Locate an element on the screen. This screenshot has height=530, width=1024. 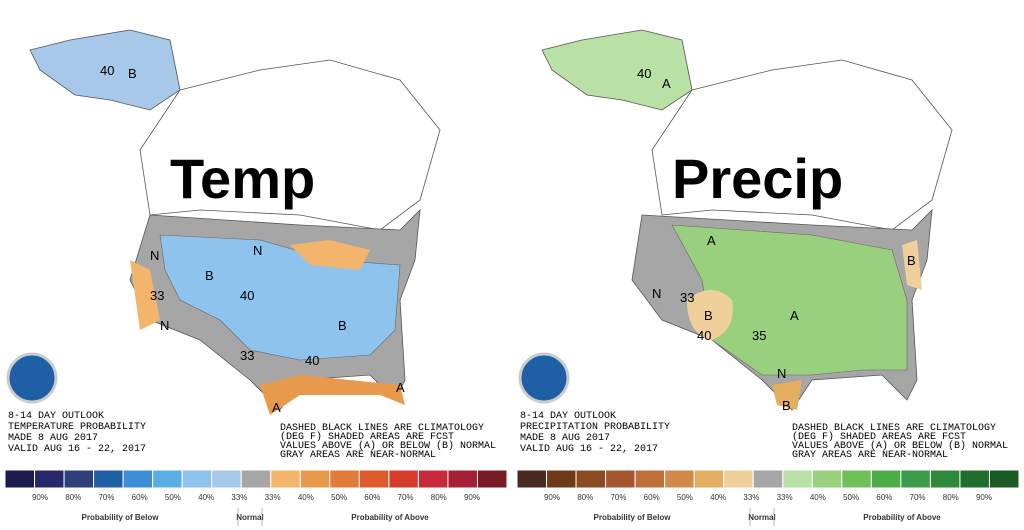
below-west is located at coordinates (710, 315).